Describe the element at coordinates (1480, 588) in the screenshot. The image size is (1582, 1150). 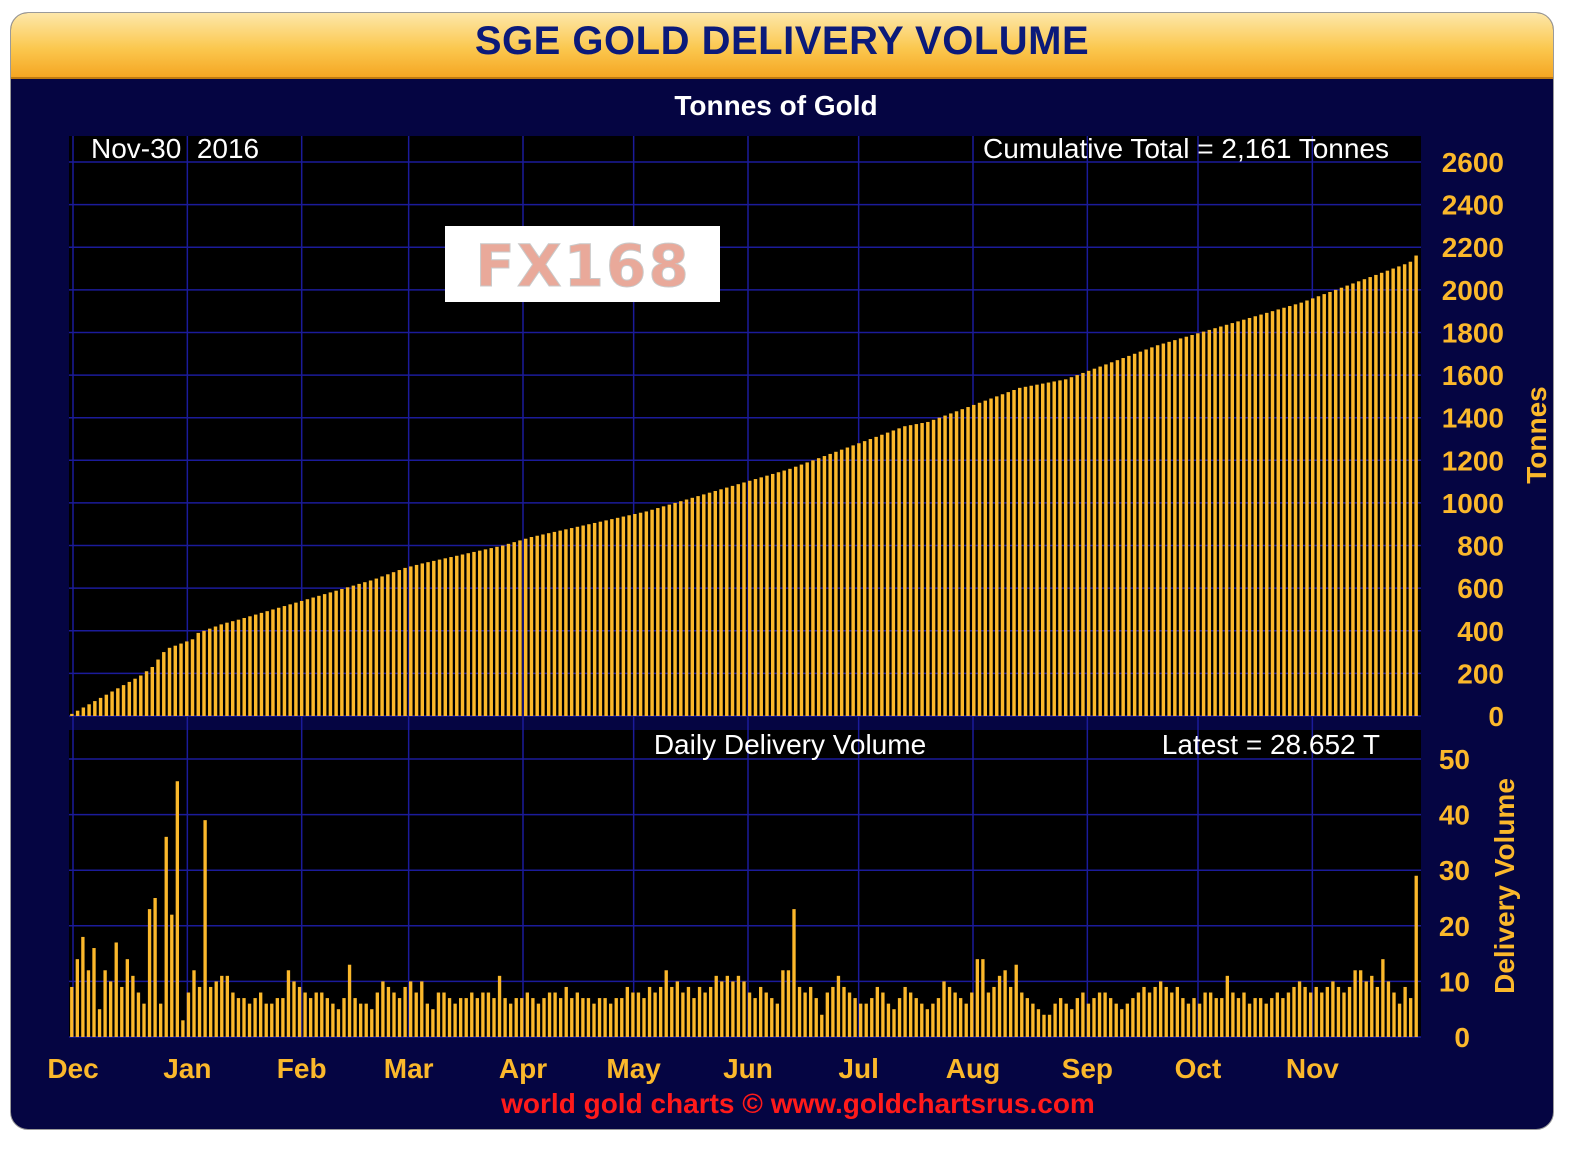
I see `cumulative-y-tick-label: 600` at that location.